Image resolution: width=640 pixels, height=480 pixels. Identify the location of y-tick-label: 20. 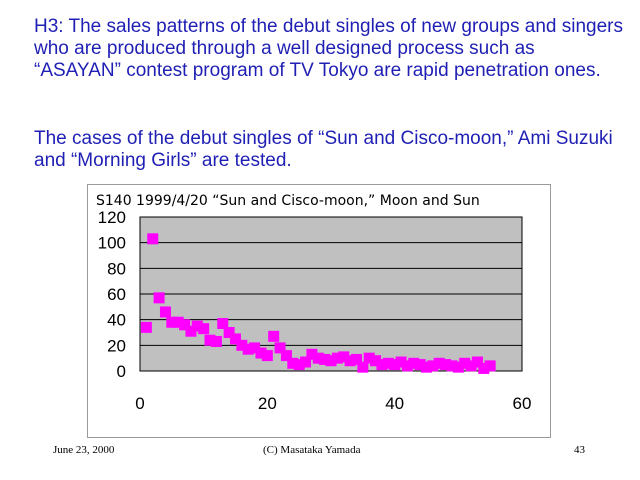
(116, 345).